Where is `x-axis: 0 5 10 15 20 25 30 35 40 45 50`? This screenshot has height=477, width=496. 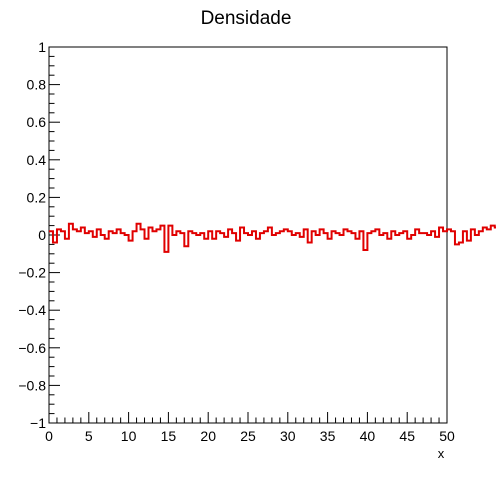
x-axis: 0 5 10 15 20 25 30 35 40 45 50 is located at coordinates (250, 428).